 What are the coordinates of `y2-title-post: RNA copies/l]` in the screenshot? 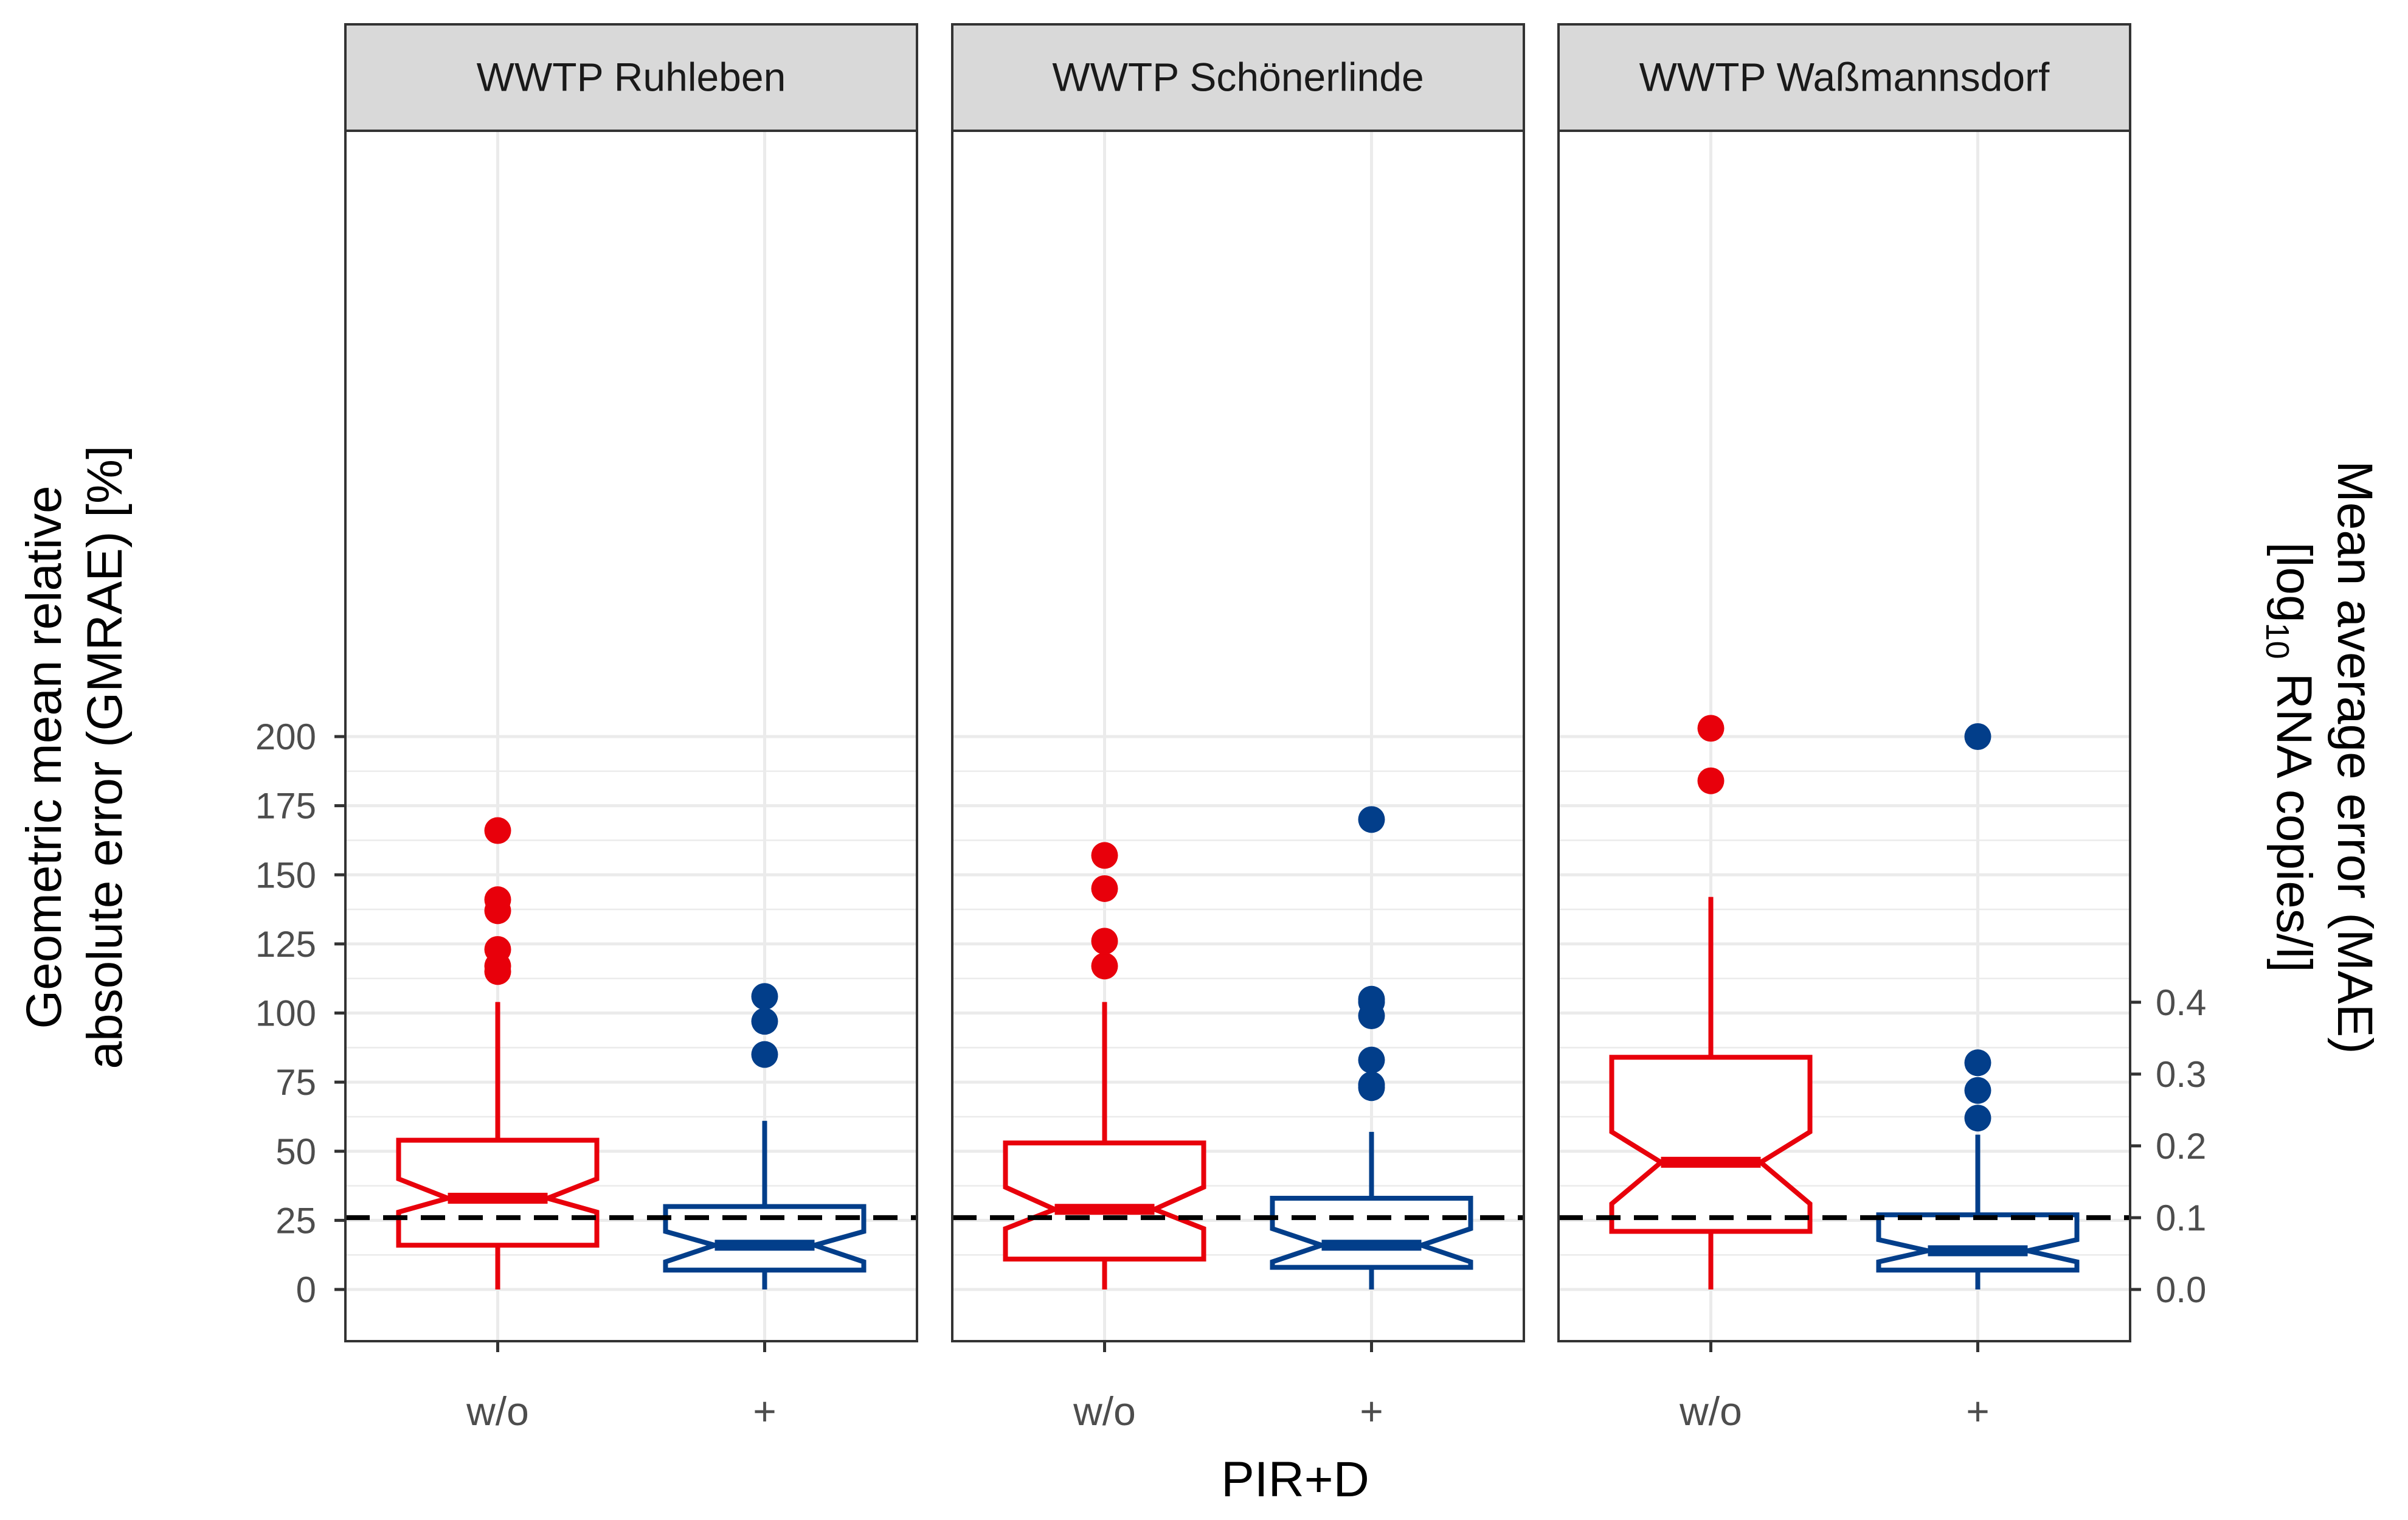 It's located at (2294, 816).